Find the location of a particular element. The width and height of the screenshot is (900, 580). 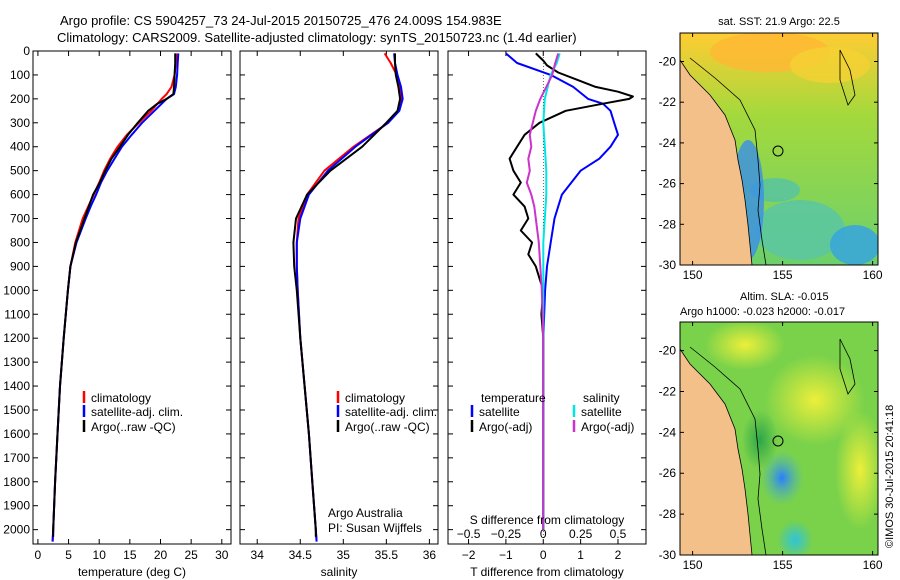

temperature-series-argo-raw-qc is located at coordinates (114, 295).